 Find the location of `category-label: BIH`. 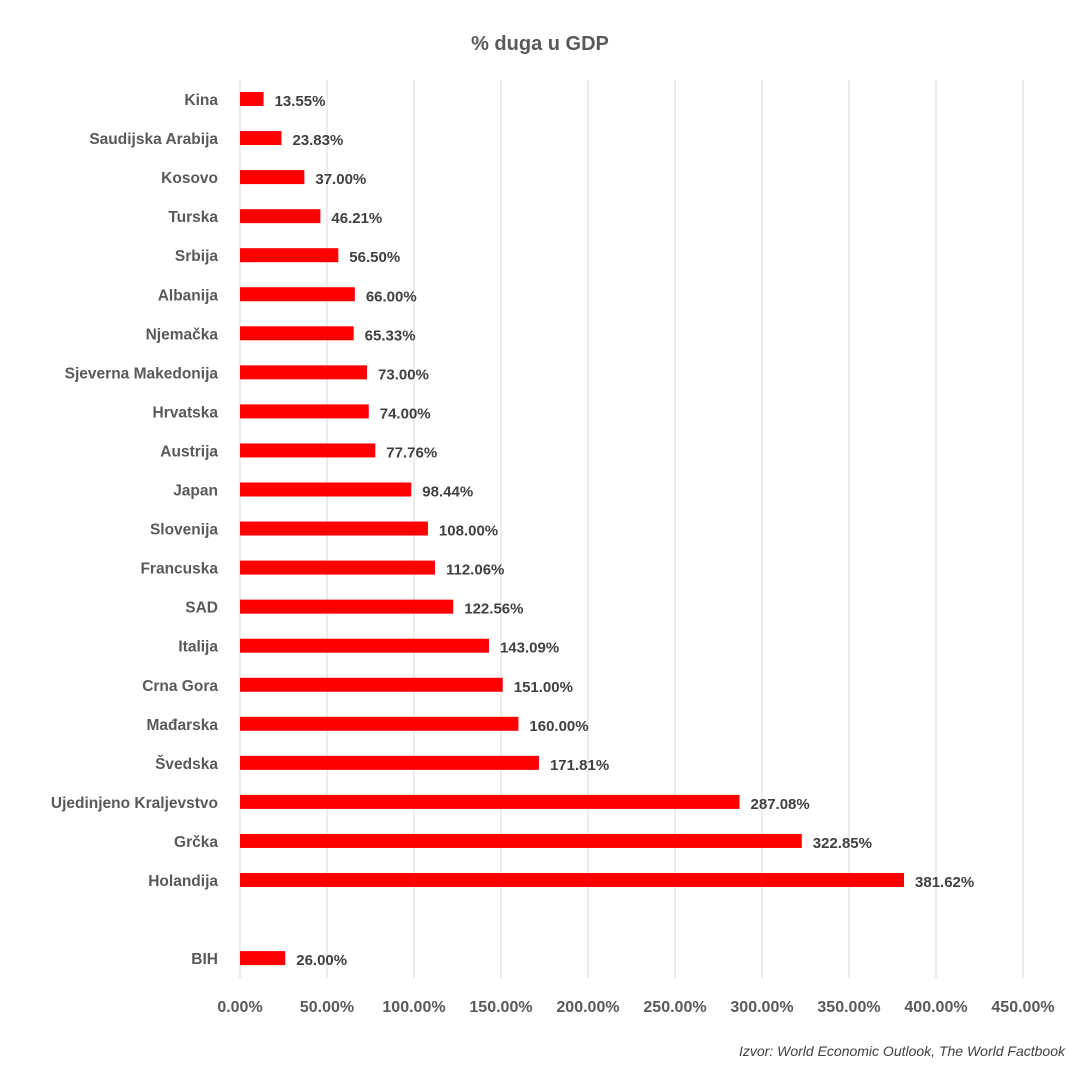

category-label: BIH is located at coordinates (204, 959).